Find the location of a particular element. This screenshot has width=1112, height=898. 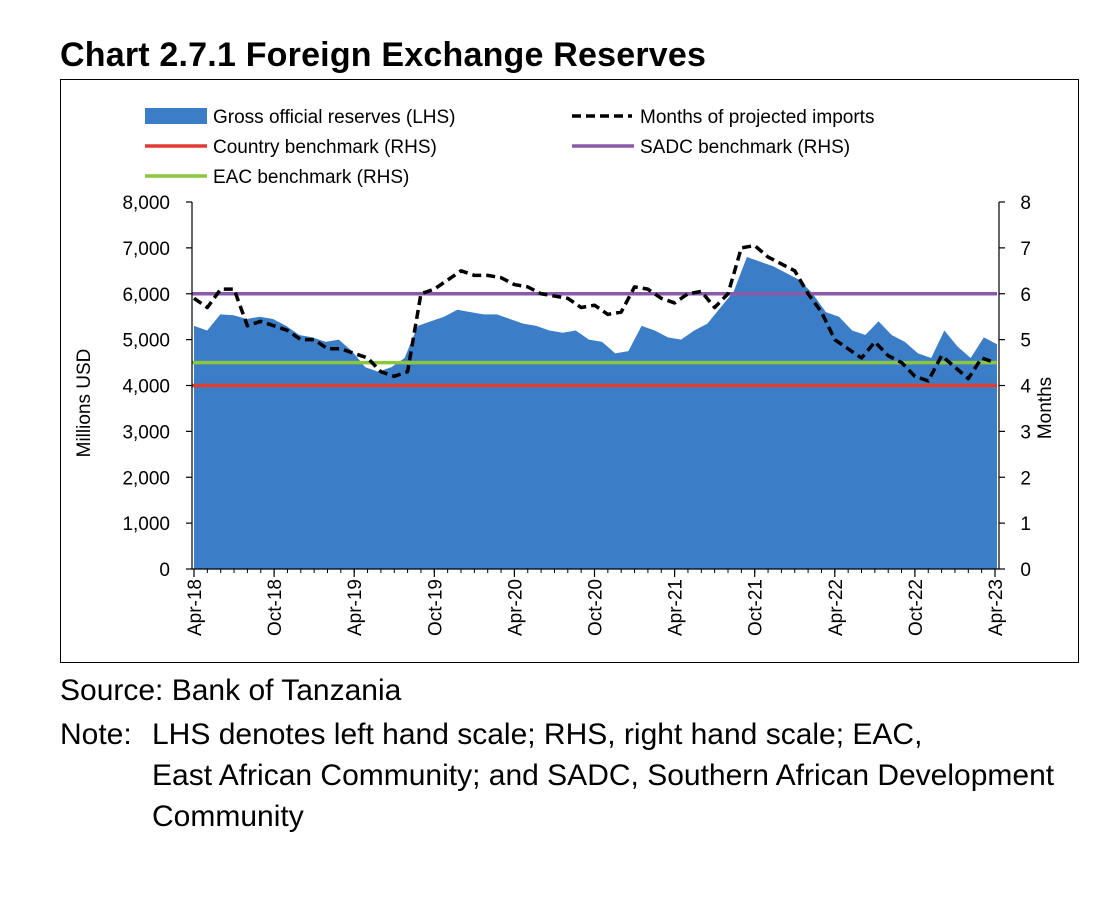

legend-label: EAC benchmark (RHS) is located at coordinates (311, 177).